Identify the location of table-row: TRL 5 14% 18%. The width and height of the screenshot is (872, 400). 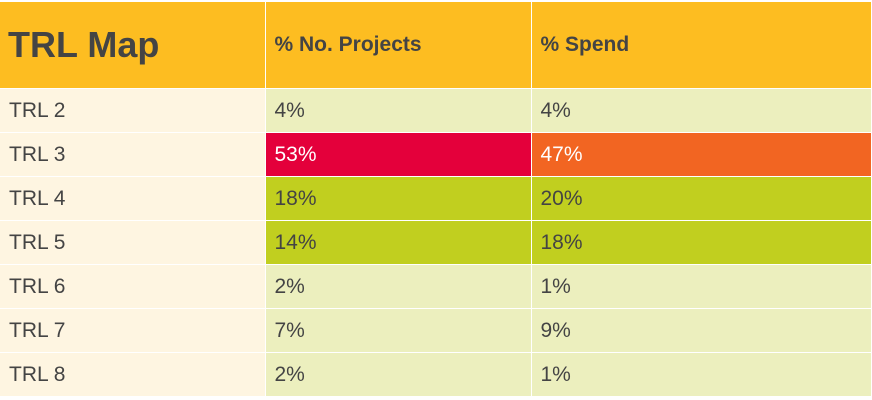
(436, 242).